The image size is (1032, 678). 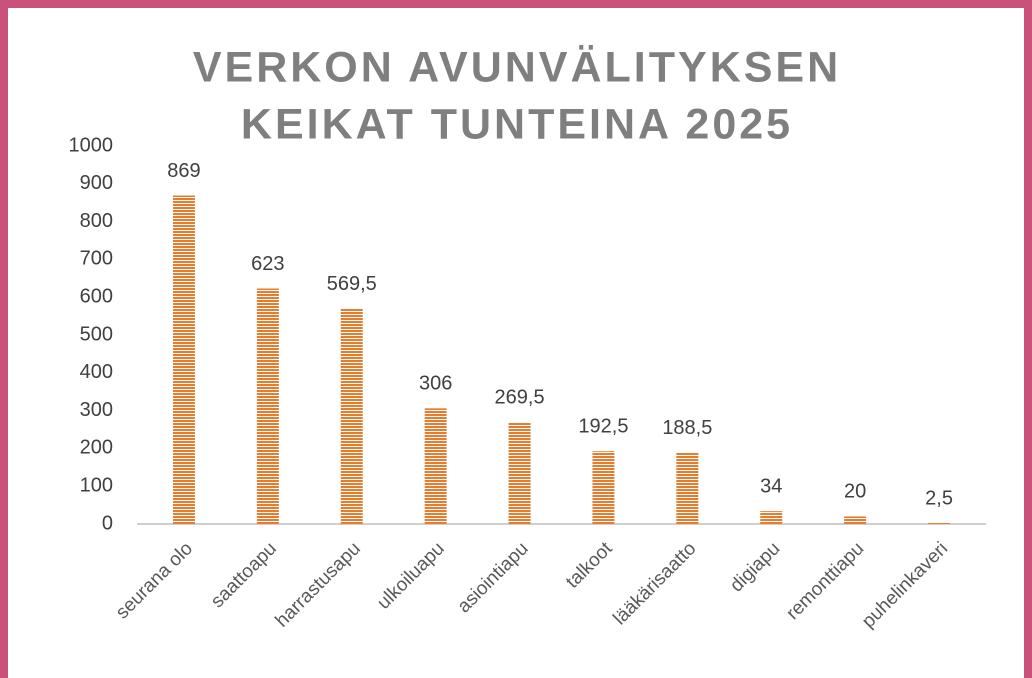 I want to click on y-tick-label: 600, so click(x=96, y=296).